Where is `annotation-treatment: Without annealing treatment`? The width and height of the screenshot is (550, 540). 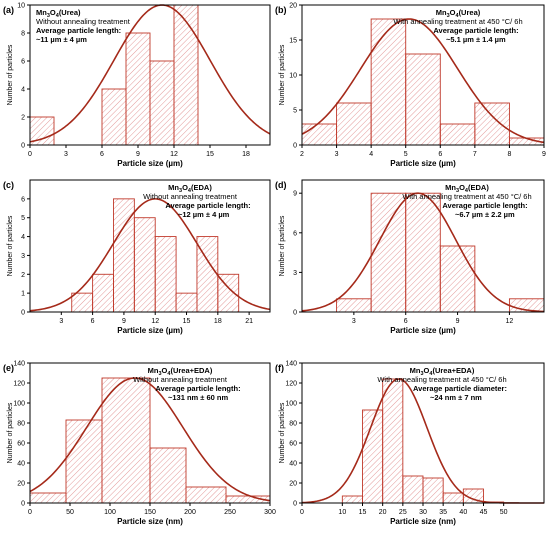
annotation-treatment: Without annealing treatment is located at coordinates (83, 21).